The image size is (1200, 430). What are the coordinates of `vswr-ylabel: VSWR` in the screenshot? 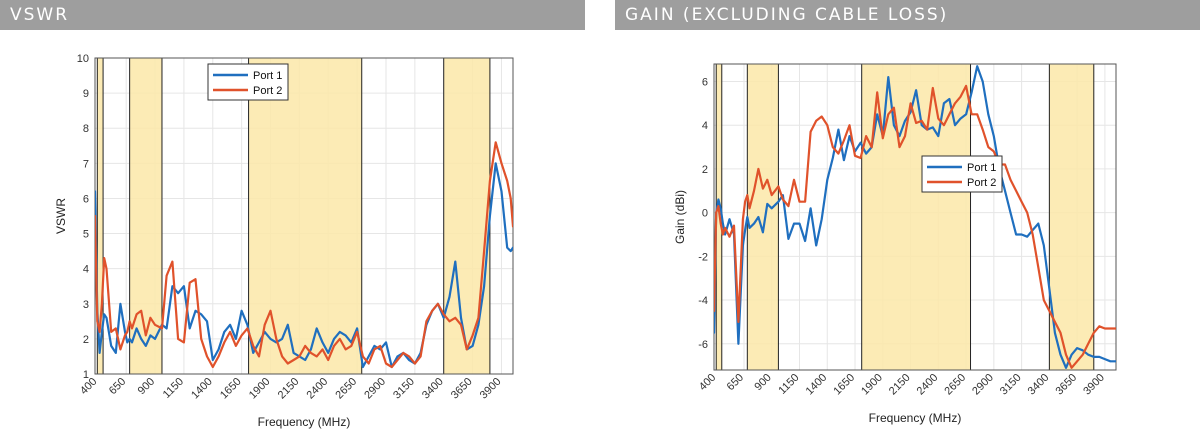 It's located at (61, 216).